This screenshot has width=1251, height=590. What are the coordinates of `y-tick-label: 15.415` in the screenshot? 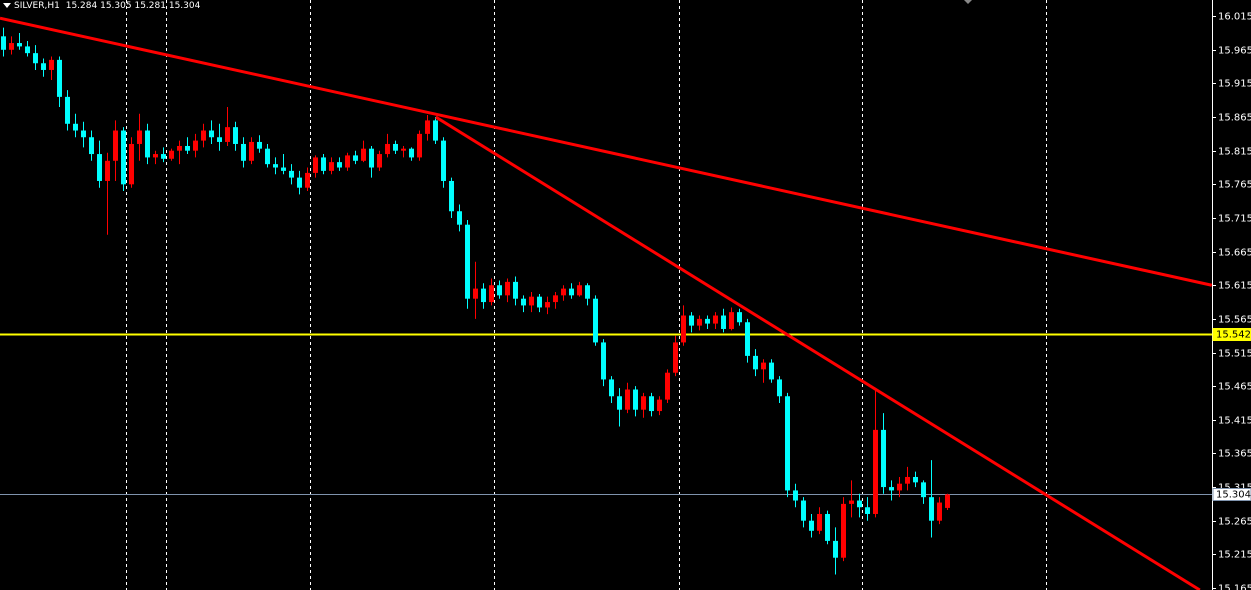 It's located at (1234, 421).